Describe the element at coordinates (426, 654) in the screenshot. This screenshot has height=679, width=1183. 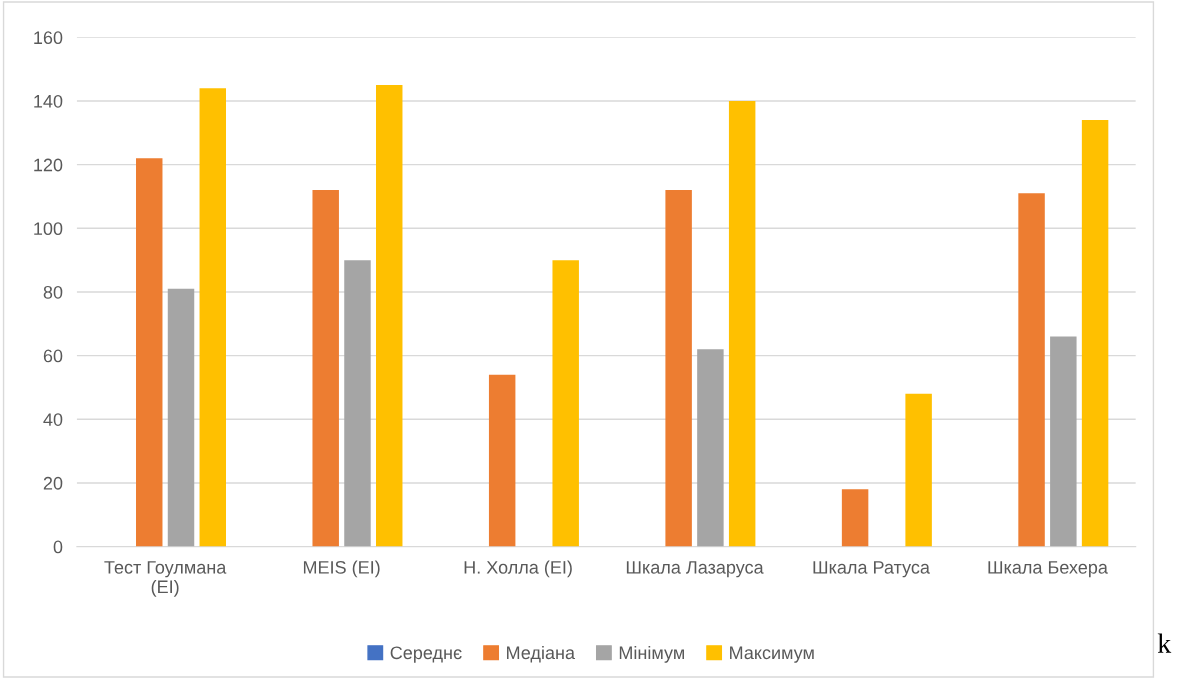
I see `legend-label: Середнє` at that location.